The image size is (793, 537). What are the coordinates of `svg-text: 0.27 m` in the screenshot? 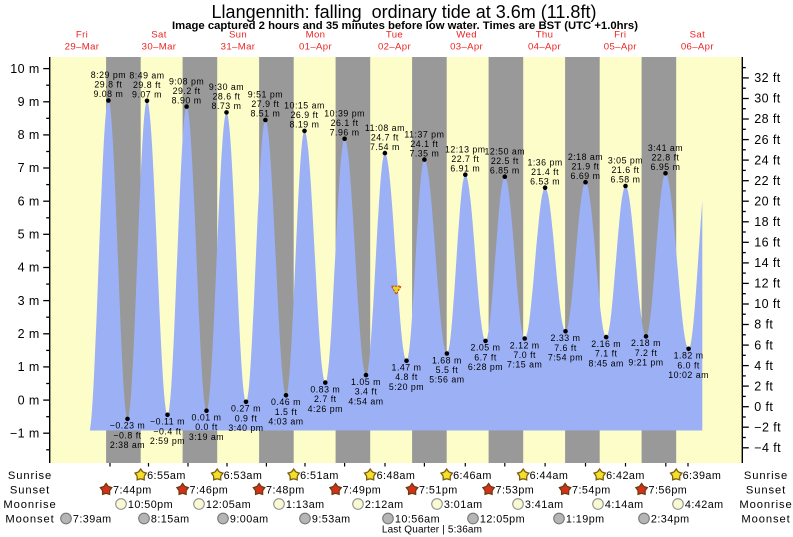 It's located at (246, 409).